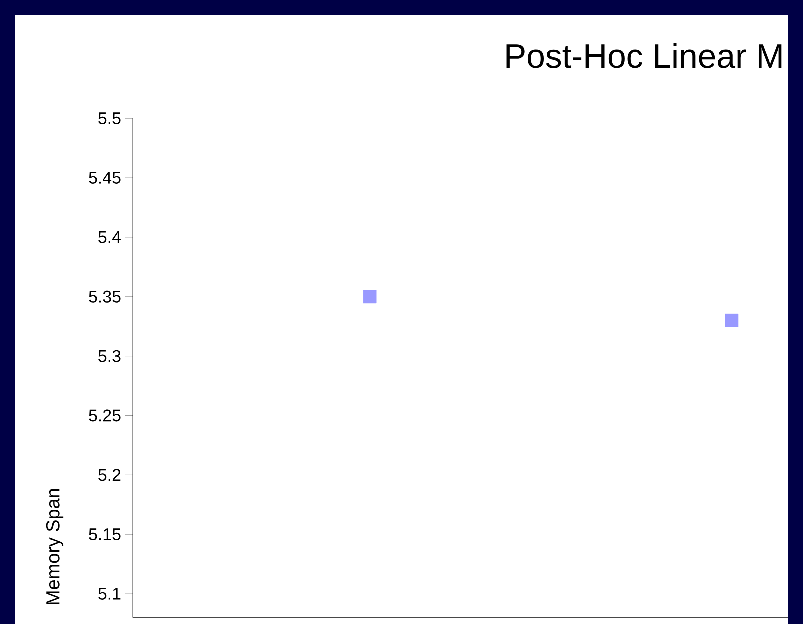  Describe the element at coordinates (109, 475) in the screenshot. I see `y-tick-label: 5.2` at that location.